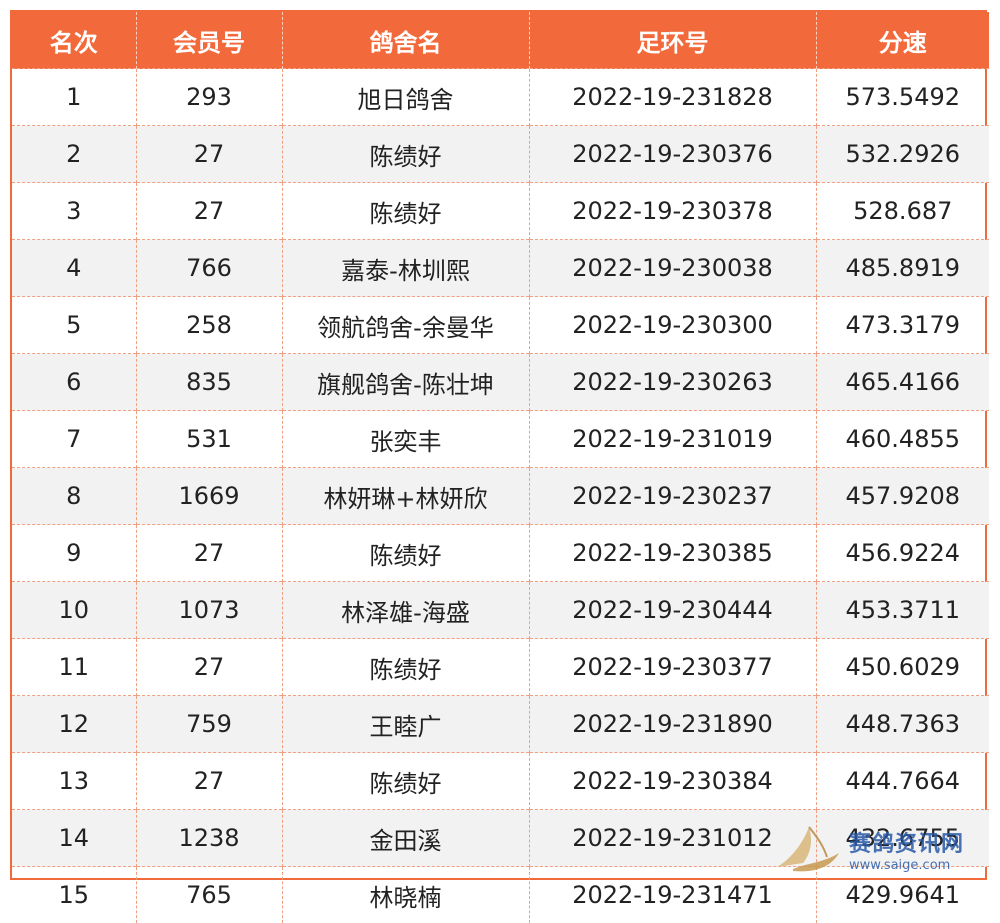 The height and width of the screenshot is (923, 1000). I want to click on table-cell: 528.687, so click(902, 211).